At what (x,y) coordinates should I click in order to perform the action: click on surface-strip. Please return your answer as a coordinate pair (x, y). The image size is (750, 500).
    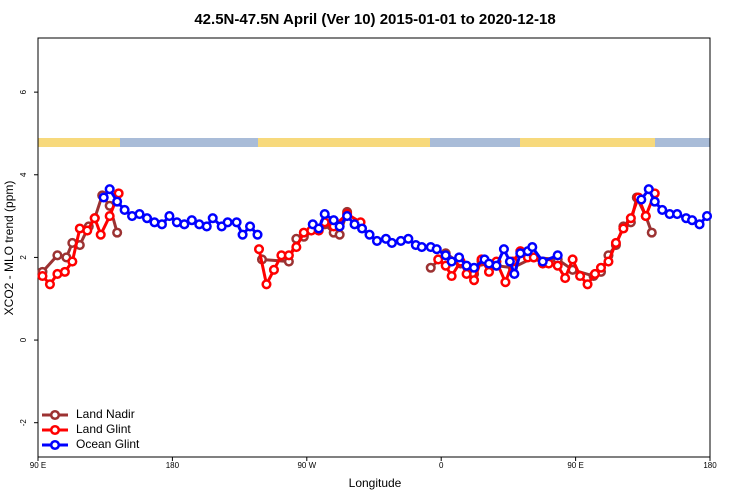
    Looking at the image, I should click on (374, 142).